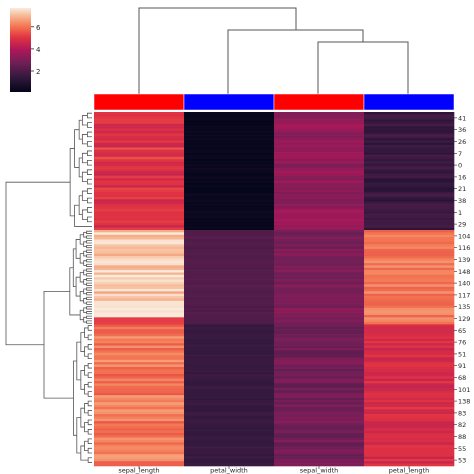 Image resolution: width=474 pixels, height=474 pixels. What do you see at coordinates (462, 142) in the screenshot?
I see `row-tick-label: 26` at bounding box center [462, 142].